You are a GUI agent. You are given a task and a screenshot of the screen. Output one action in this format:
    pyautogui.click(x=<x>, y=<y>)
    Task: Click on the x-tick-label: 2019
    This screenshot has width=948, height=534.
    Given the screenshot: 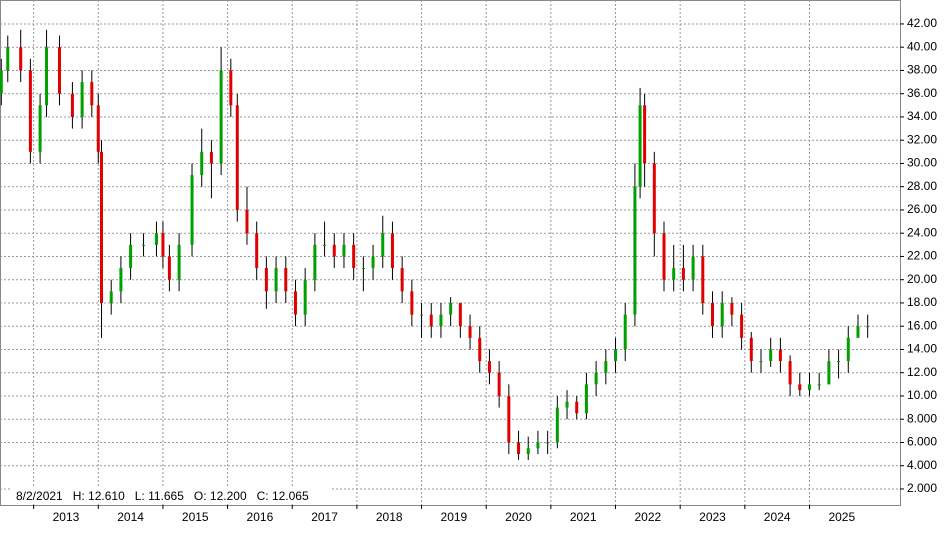 What is the action you would take?
    pyautogui.click(x=454, y=517)
    